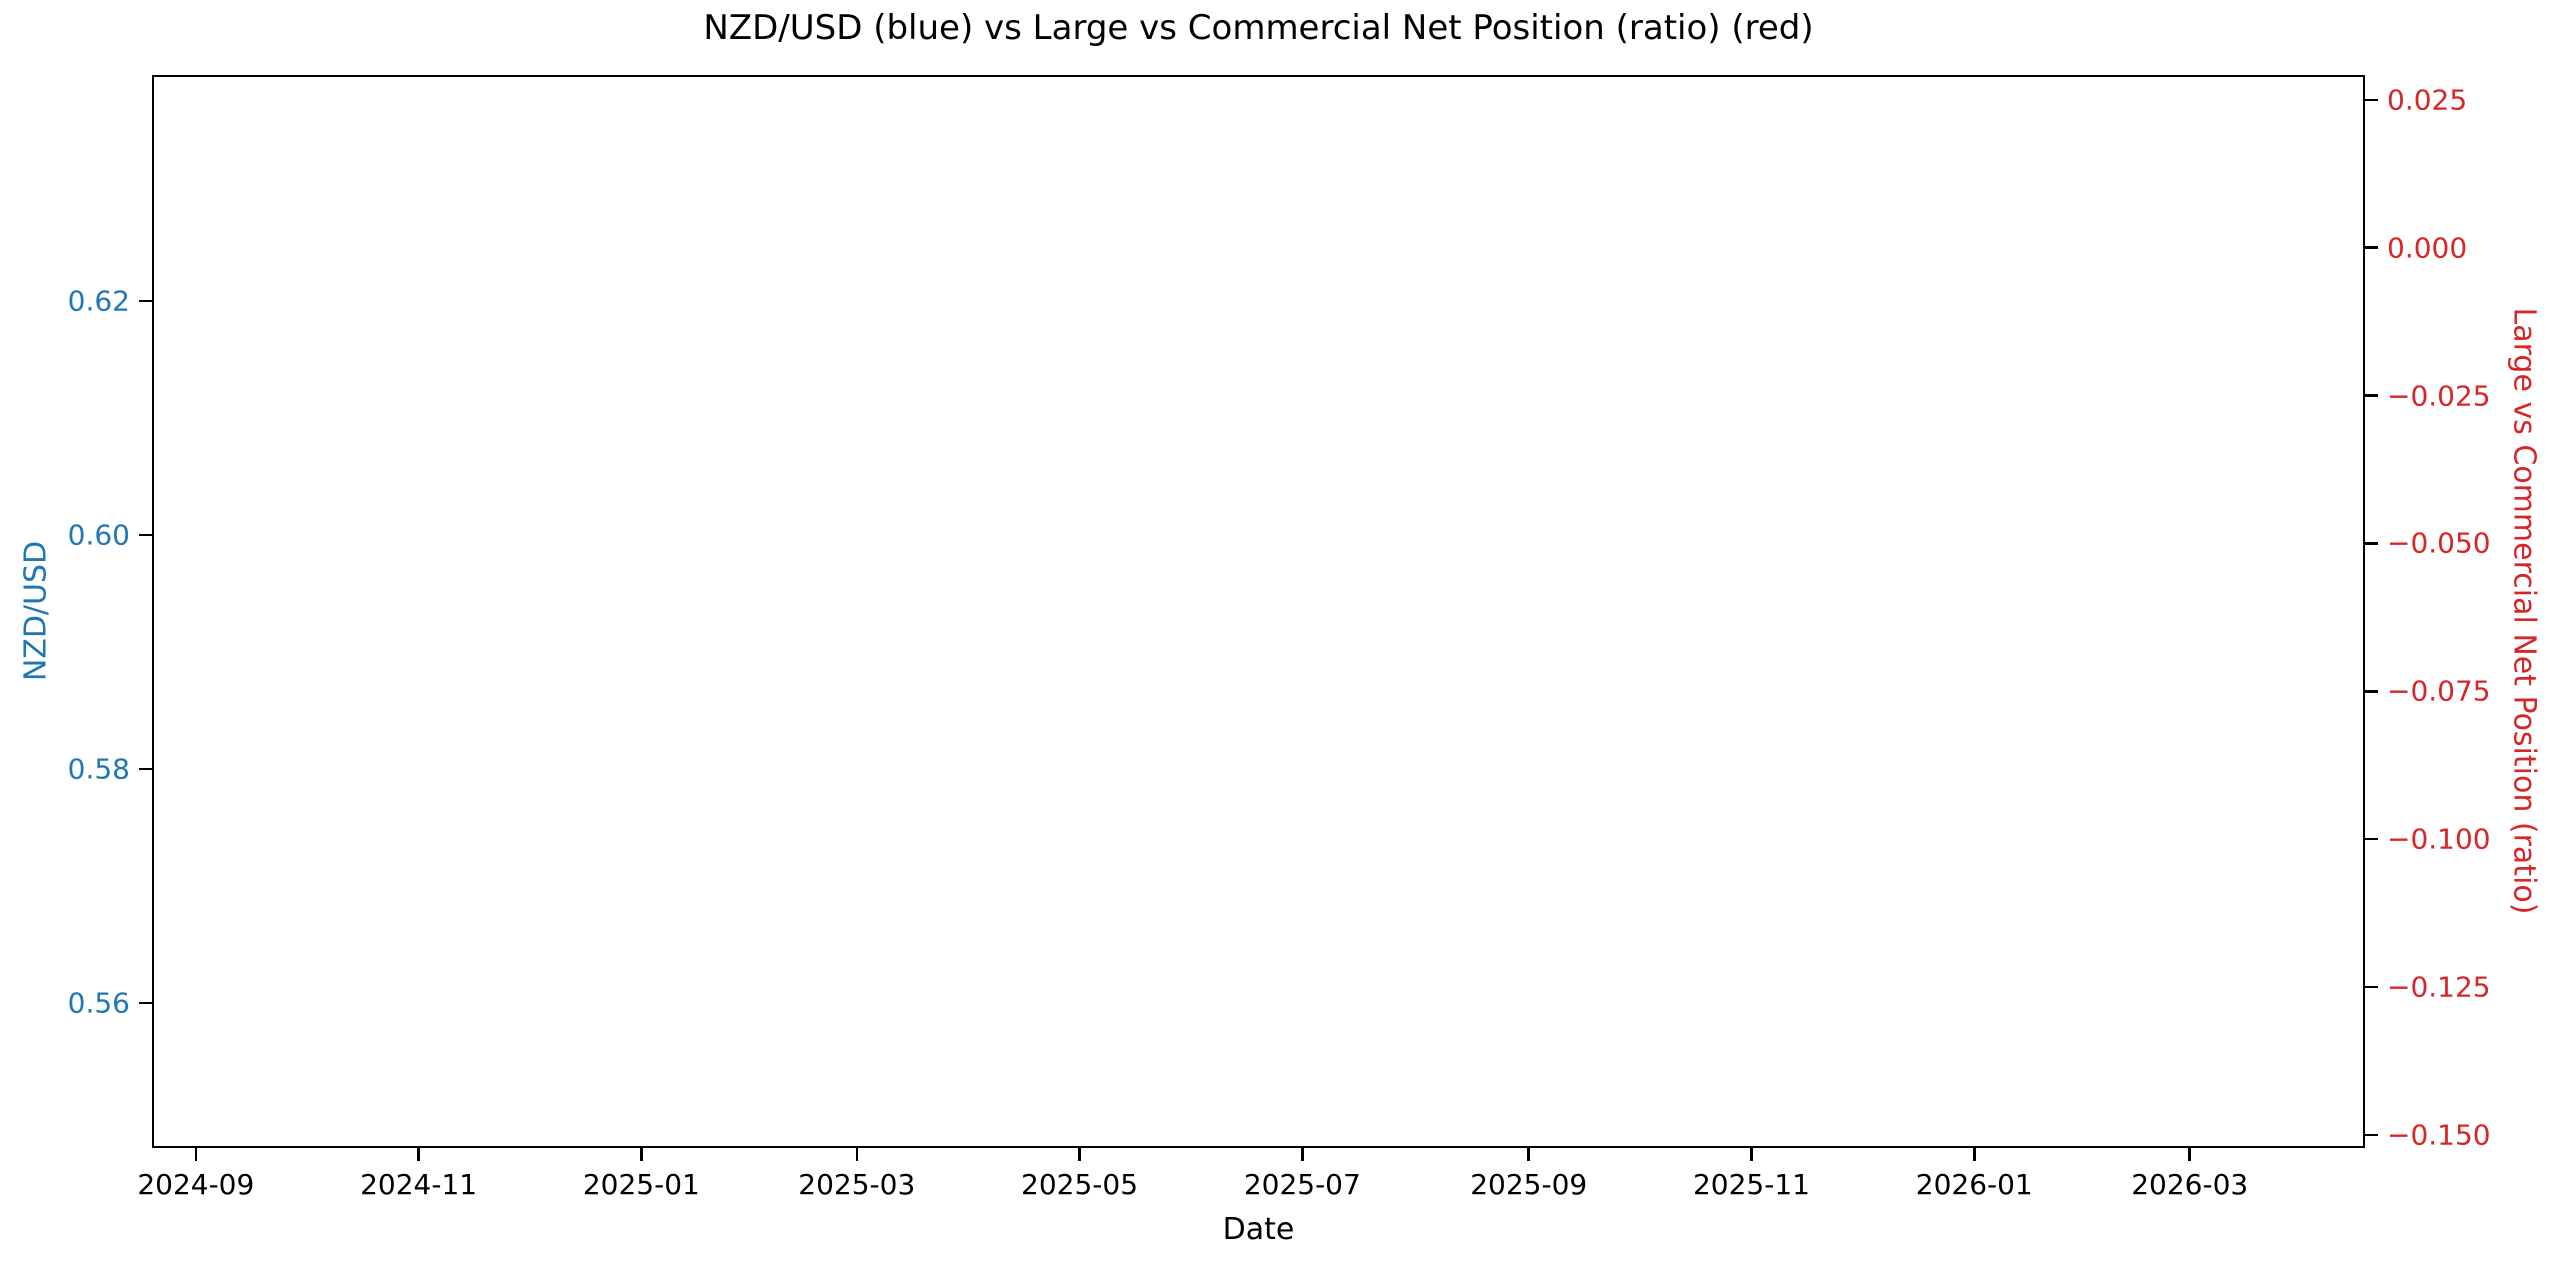 The height and width of the screenshot is (1267, 2560). What do you see at coordinates (419, 1184) in the screenshot?
I see `x-tick-label: 2024-11` at bounding box center [419, 1184].